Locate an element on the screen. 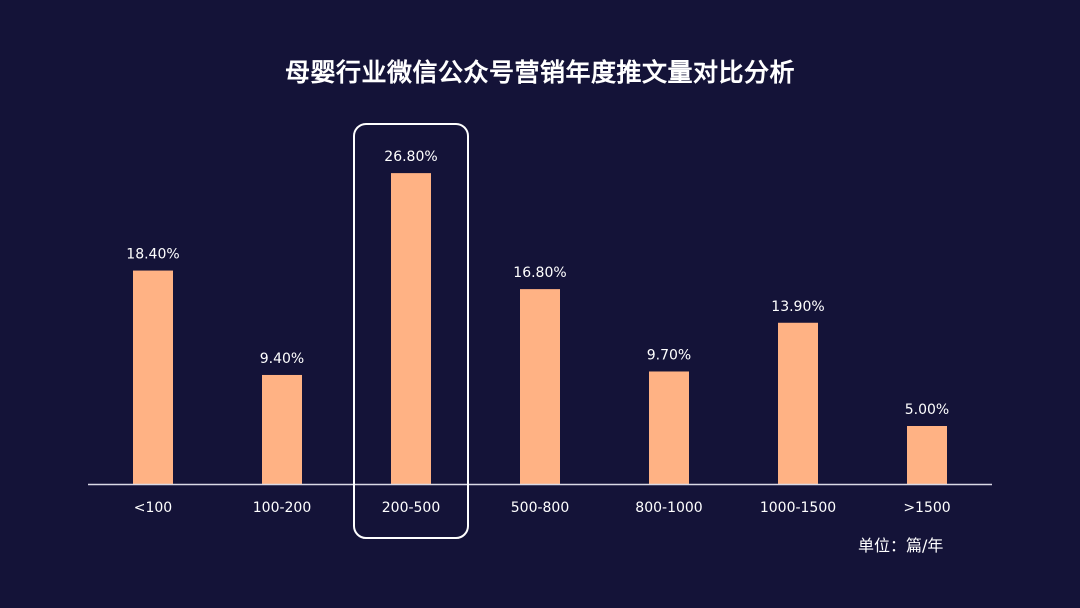  data-label-4: 9.70% is located at coordinates (669, 355).